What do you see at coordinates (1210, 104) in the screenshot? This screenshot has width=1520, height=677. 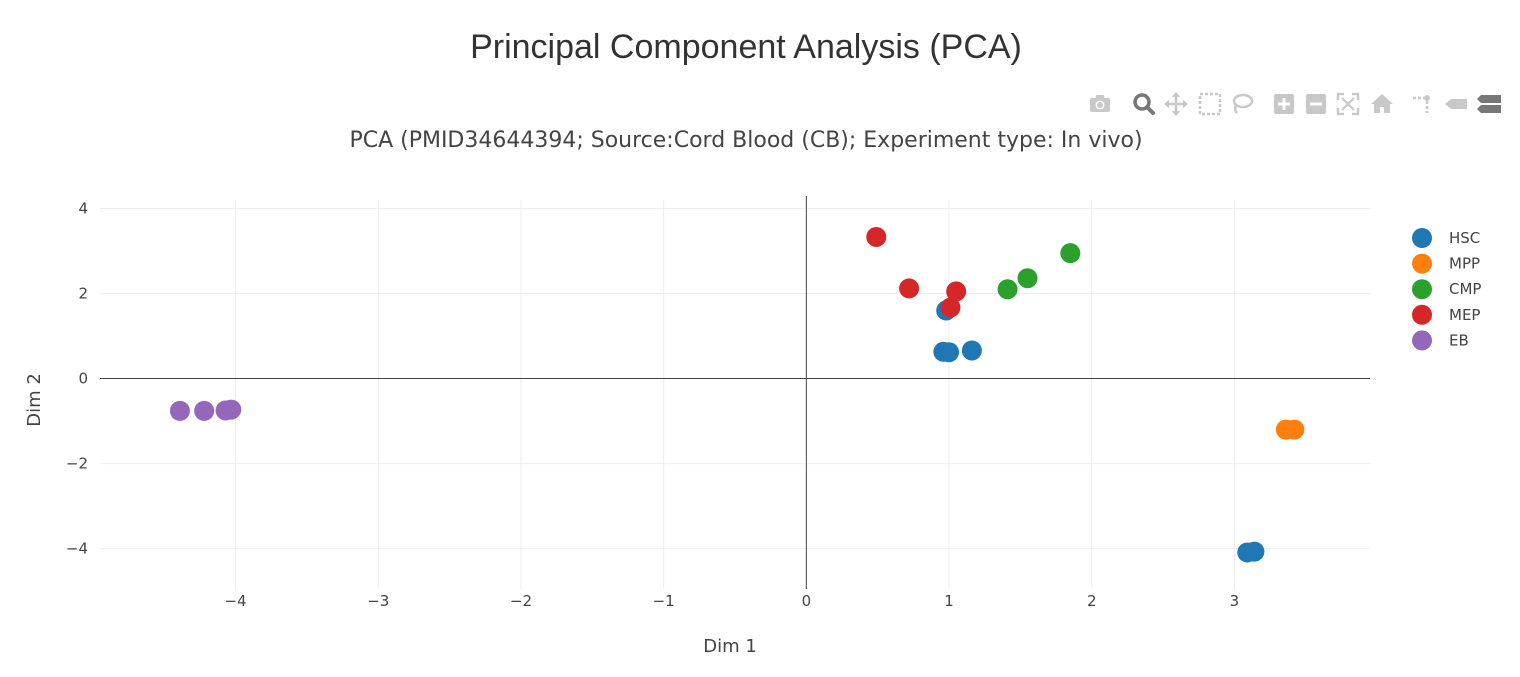 I see `box-select-icon` at bounding box center [1210, 104].